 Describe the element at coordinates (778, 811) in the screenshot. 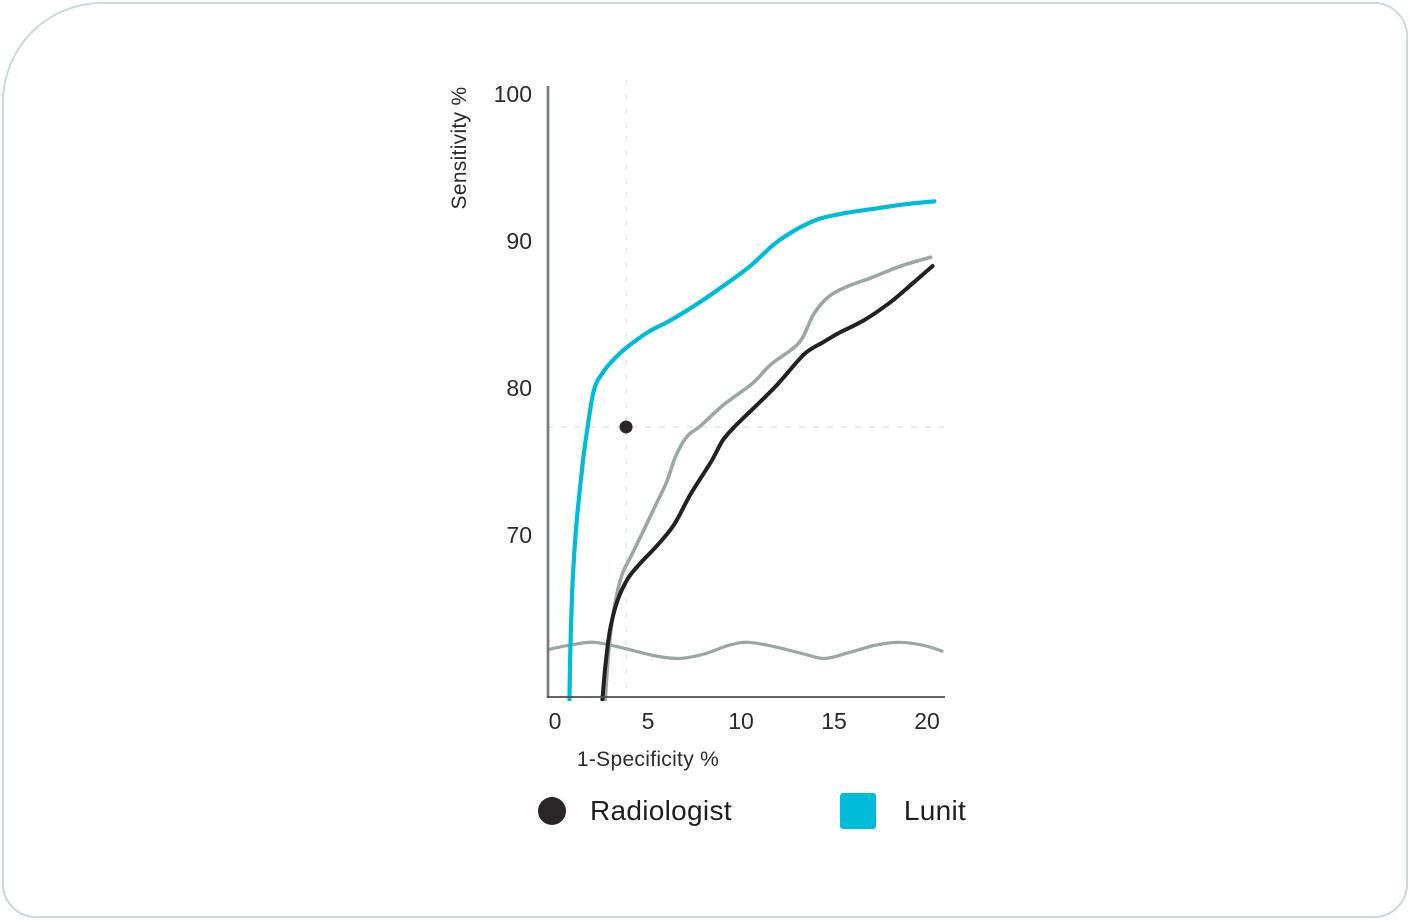

I see `legend: Radiologist Lunit` at that location.